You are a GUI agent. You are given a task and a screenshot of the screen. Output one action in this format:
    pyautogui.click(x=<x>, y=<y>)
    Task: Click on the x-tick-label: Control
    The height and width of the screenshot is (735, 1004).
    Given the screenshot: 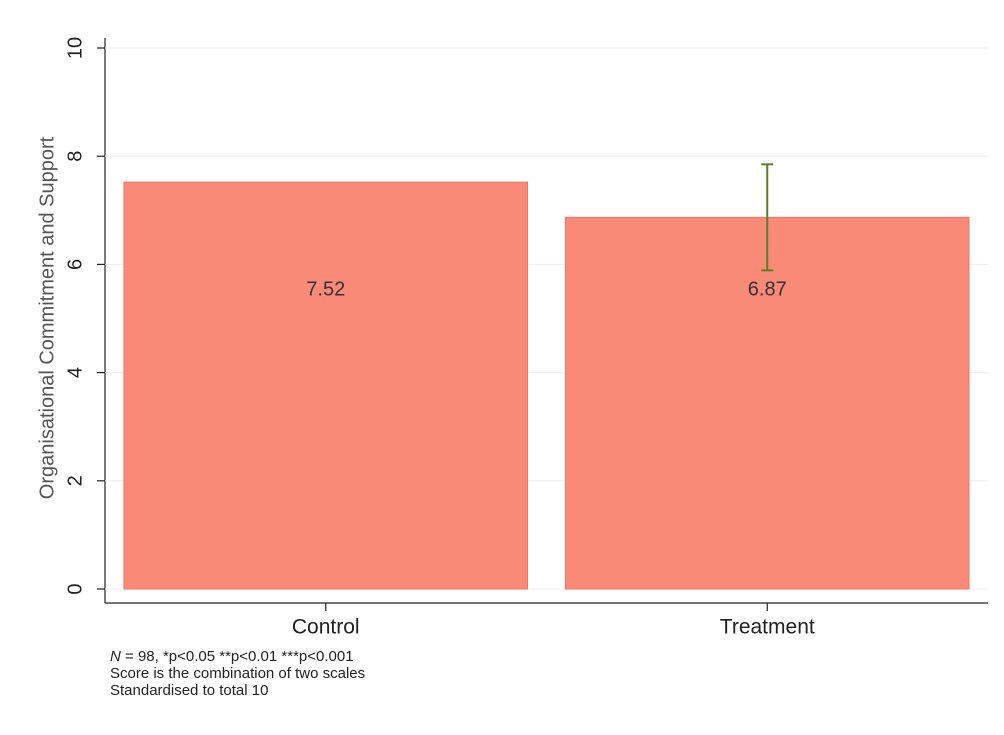 What is the action you would take?
    pyautogui.click(x=326, y=627)
    